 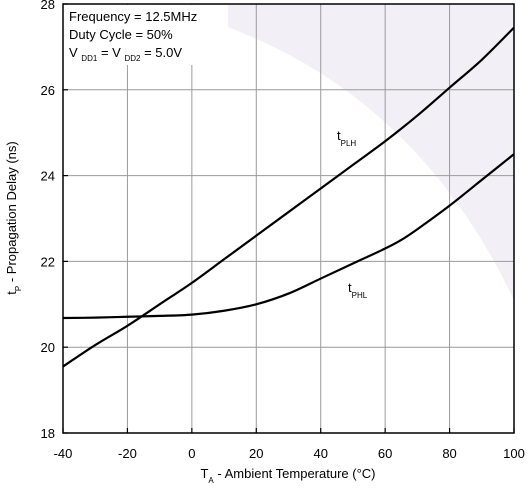 I want to click on x-axis-title-sub: A, so click(x=211, y=480).